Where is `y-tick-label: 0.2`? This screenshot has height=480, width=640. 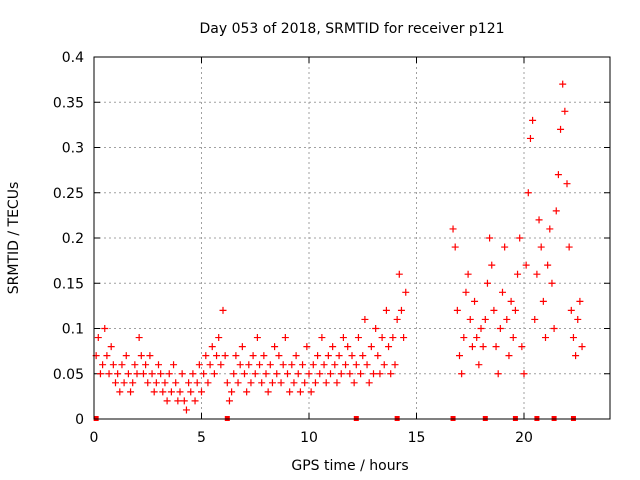 y-tick-label: 0.2 is located at coordinates (73, 239).